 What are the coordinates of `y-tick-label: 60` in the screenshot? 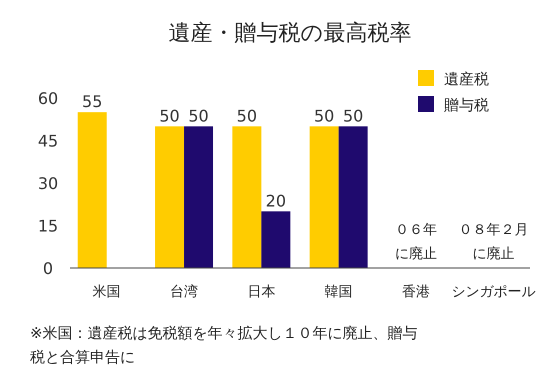 It's located at (48, 98).